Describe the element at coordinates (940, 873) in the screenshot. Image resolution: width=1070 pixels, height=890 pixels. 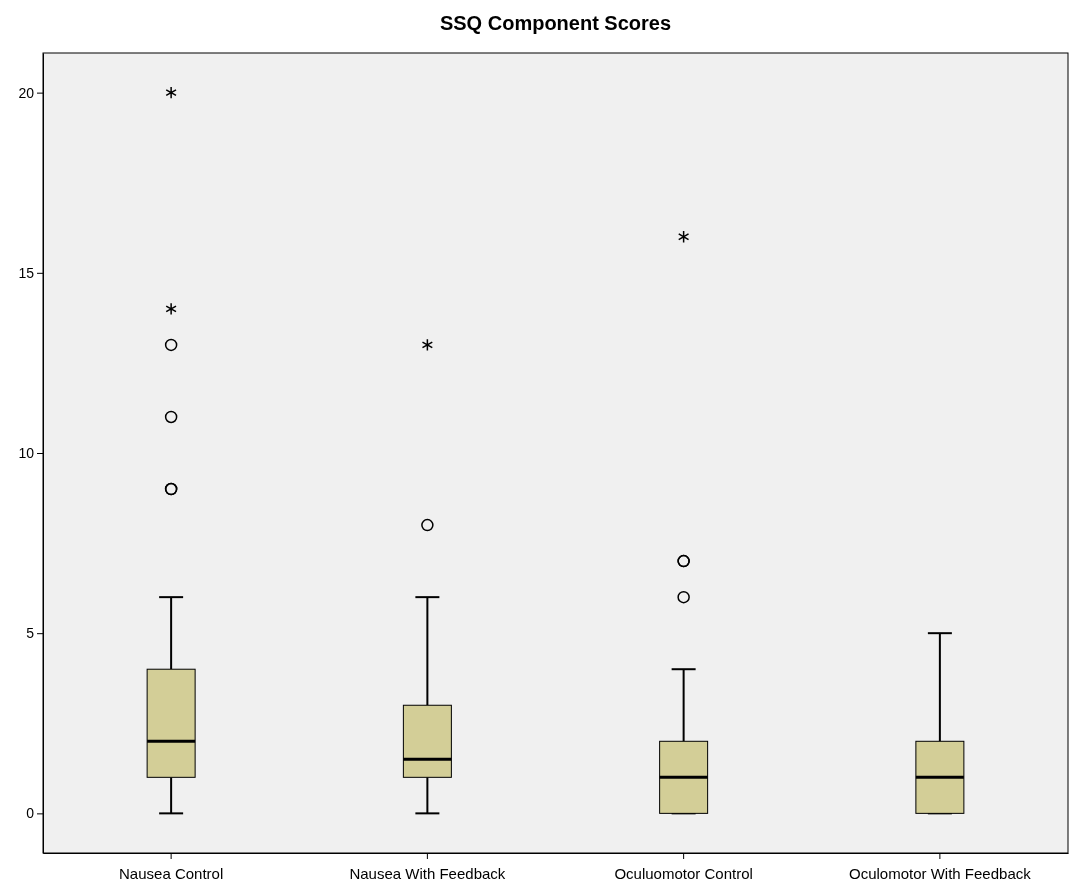
I see `x-tick-label: Oculomotor With Feedback` at that location.